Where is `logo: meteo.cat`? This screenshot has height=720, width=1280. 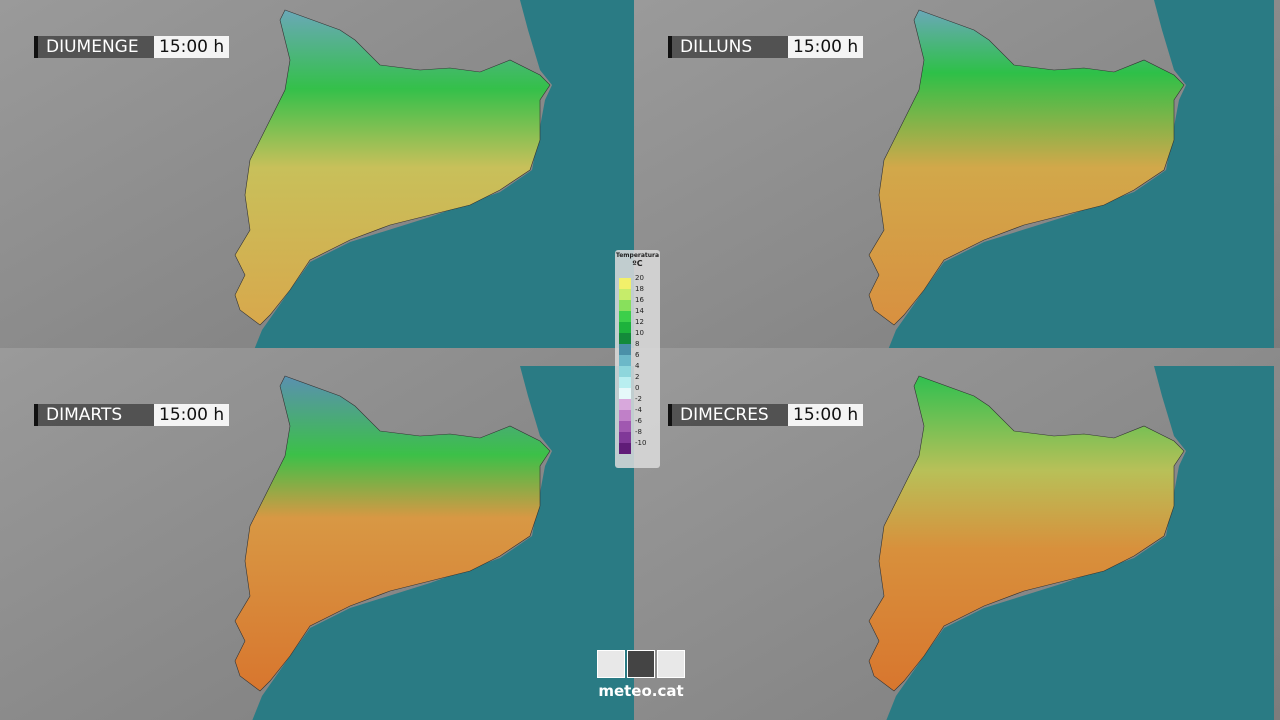 logo: meteo.cat is located at coordinates (641, 675).